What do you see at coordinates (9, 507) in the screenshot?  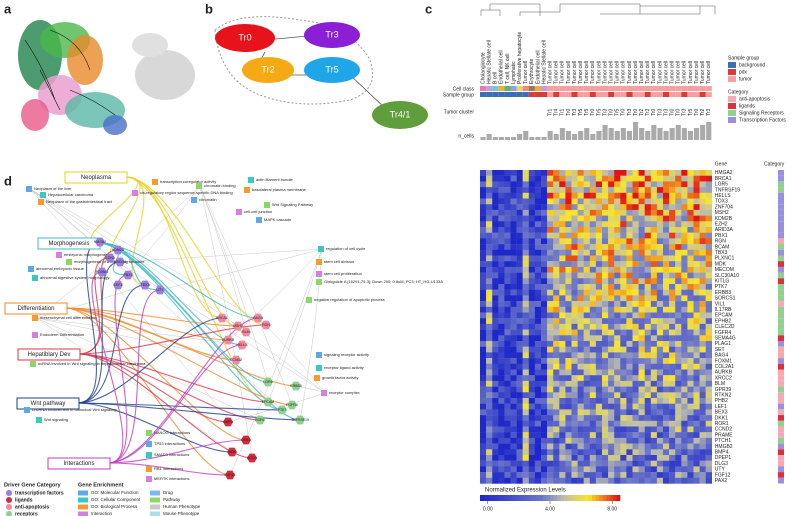 I see `legend-swatch` at bounding box center [9, 507].